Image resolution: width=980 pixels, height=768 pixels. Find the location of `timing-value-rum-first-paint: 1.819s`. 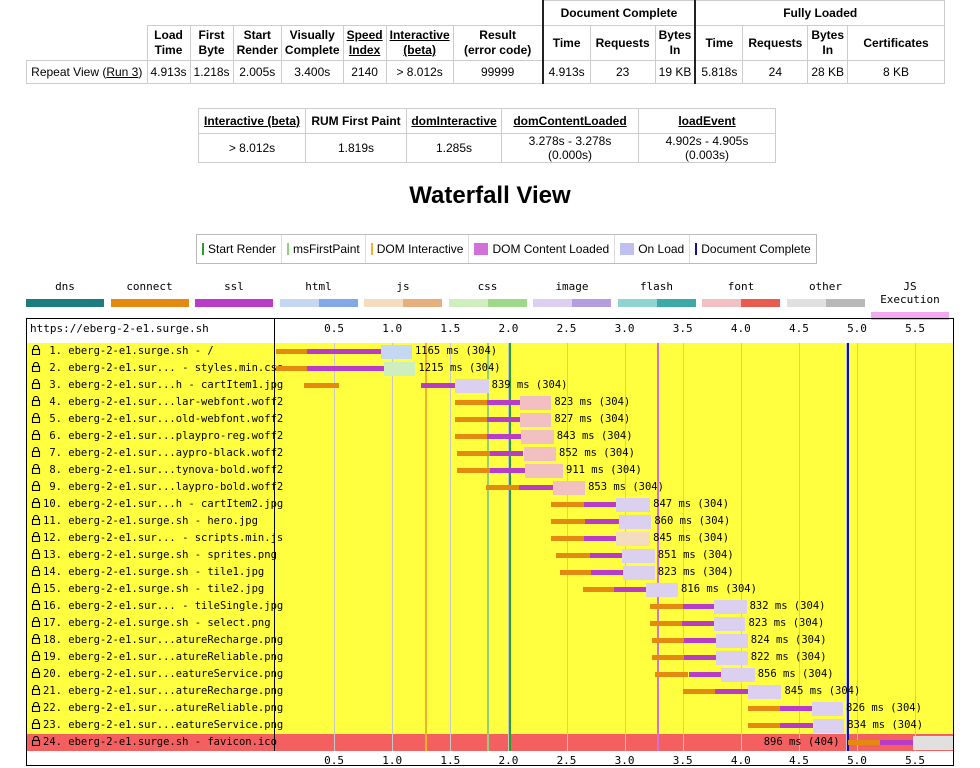

timing-value-rum-first-paint: 1.819s is located at coordinates (356, 148).